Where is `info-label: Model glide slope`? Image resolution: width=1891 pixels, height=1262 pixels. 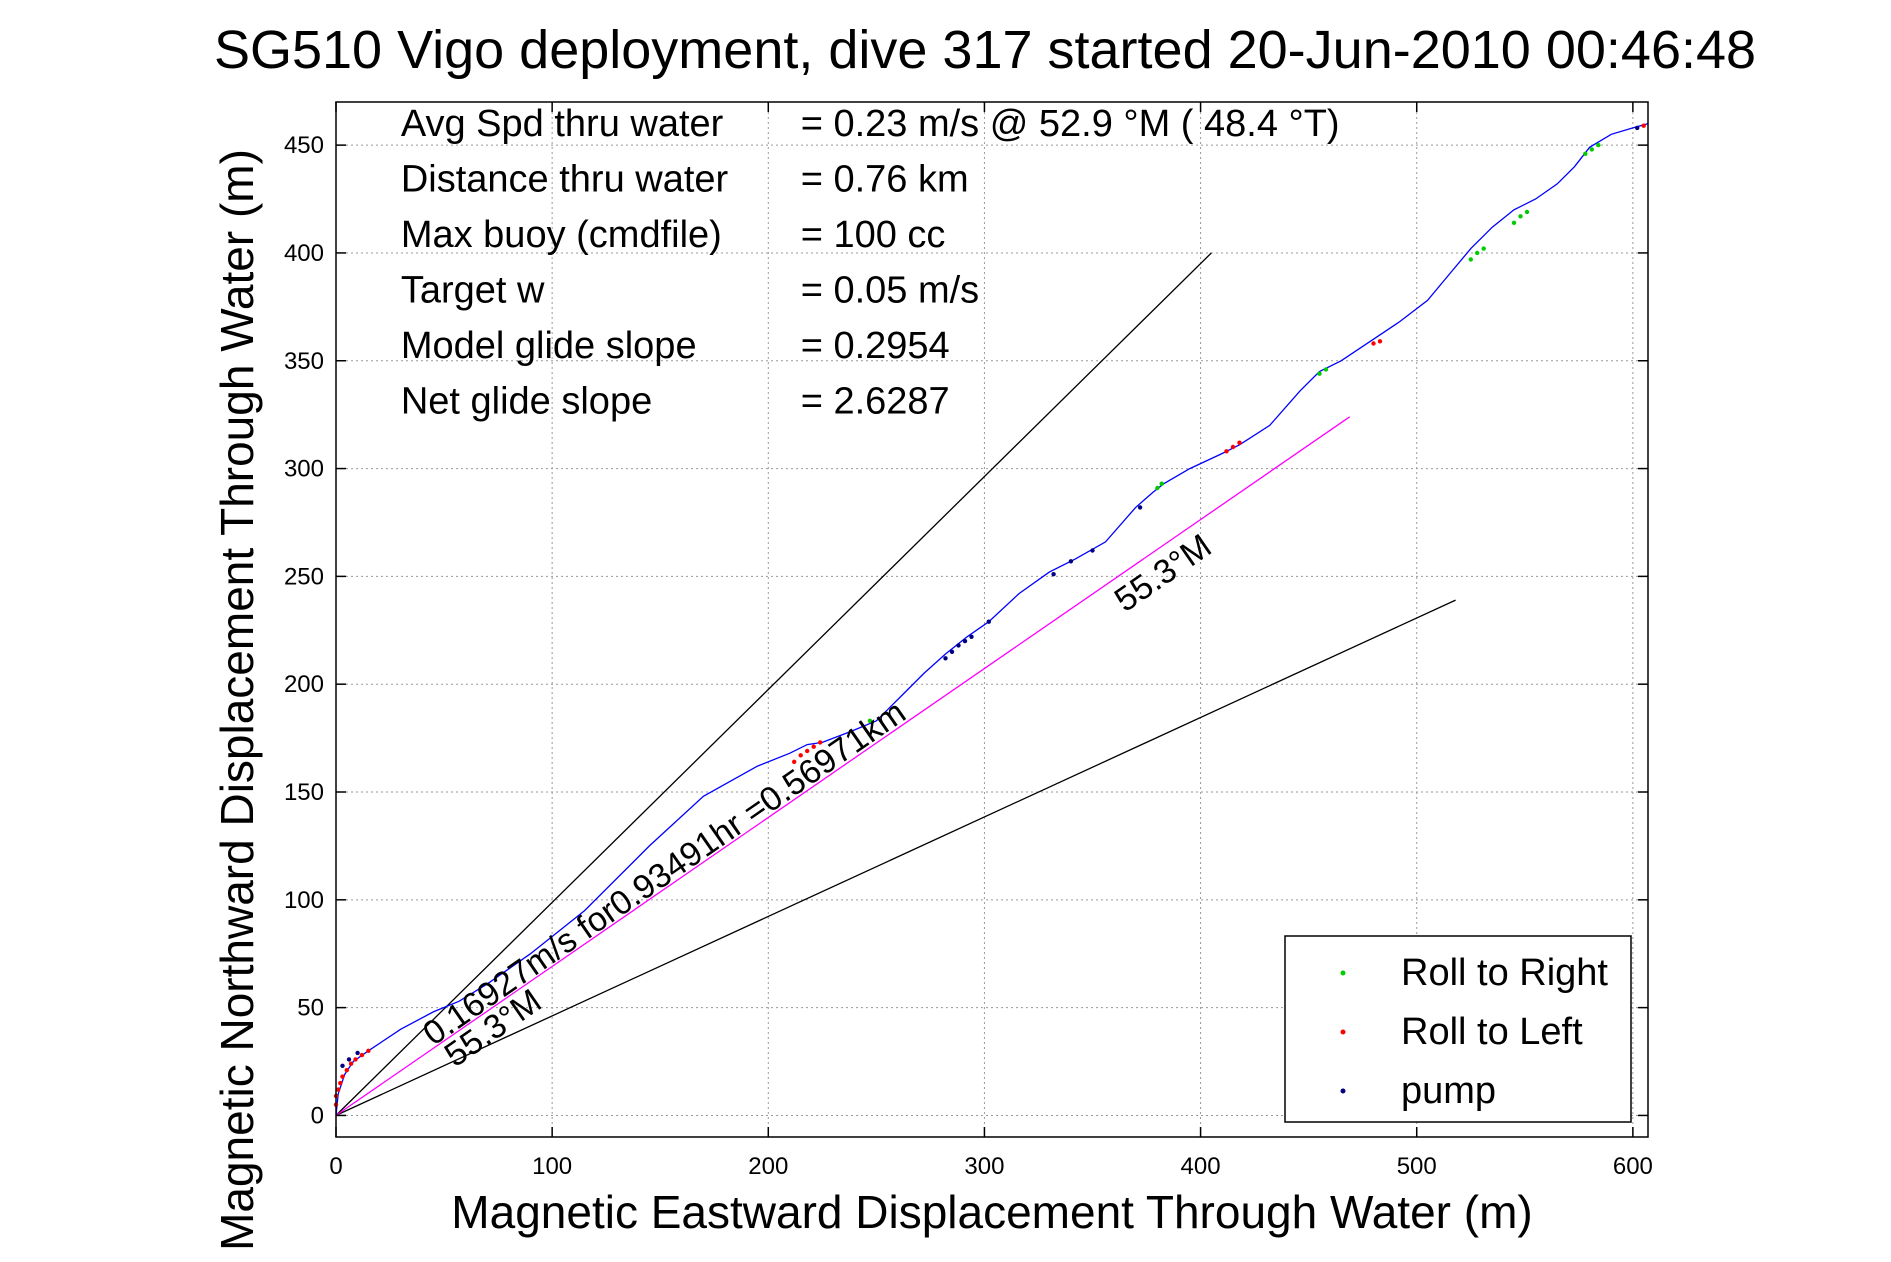
info-label: Model glide slope is located at coordinates (549, 346).